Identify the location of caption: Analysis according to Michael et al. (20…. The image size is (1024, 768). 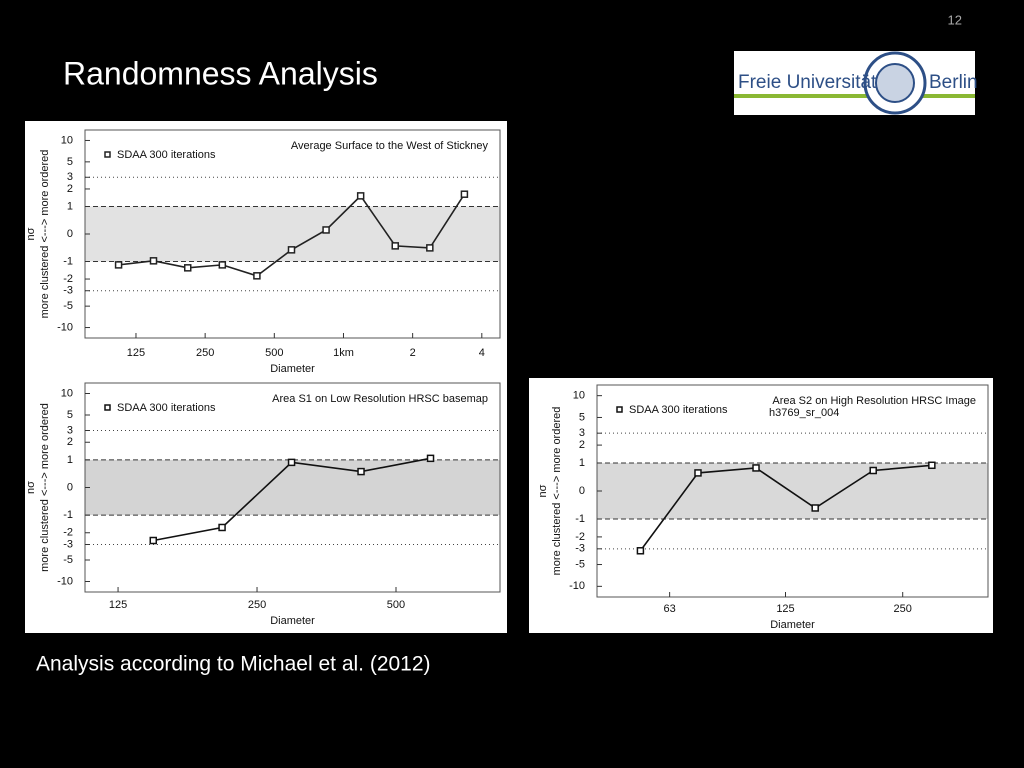
(233, 664).